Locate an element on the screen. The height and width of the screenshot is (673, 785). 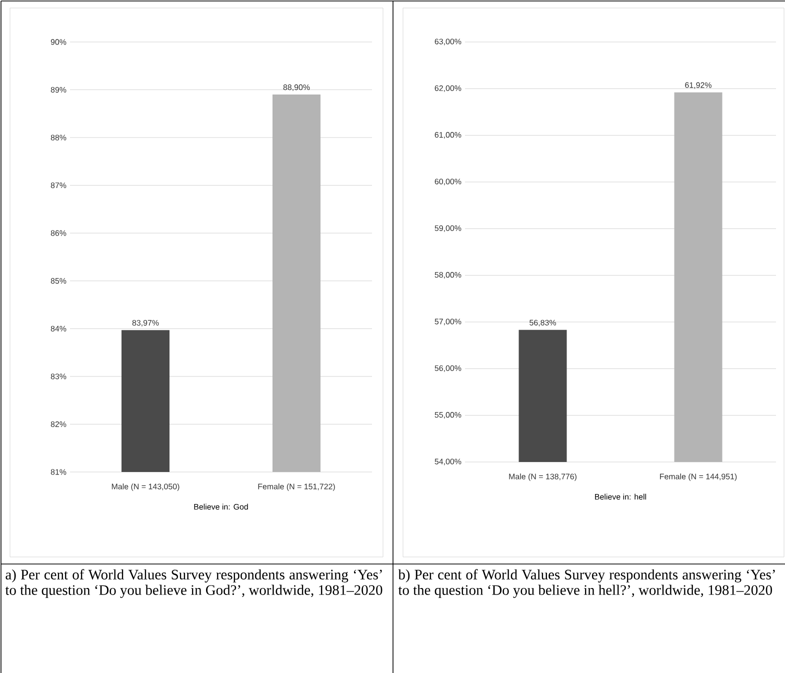
text: b) Per cent of World Values Survey respondents answering ‘Yes’ to the question ‘Do you believe in hell?’, worldwide, 1981–2020 is located at coordinates (586, 583).